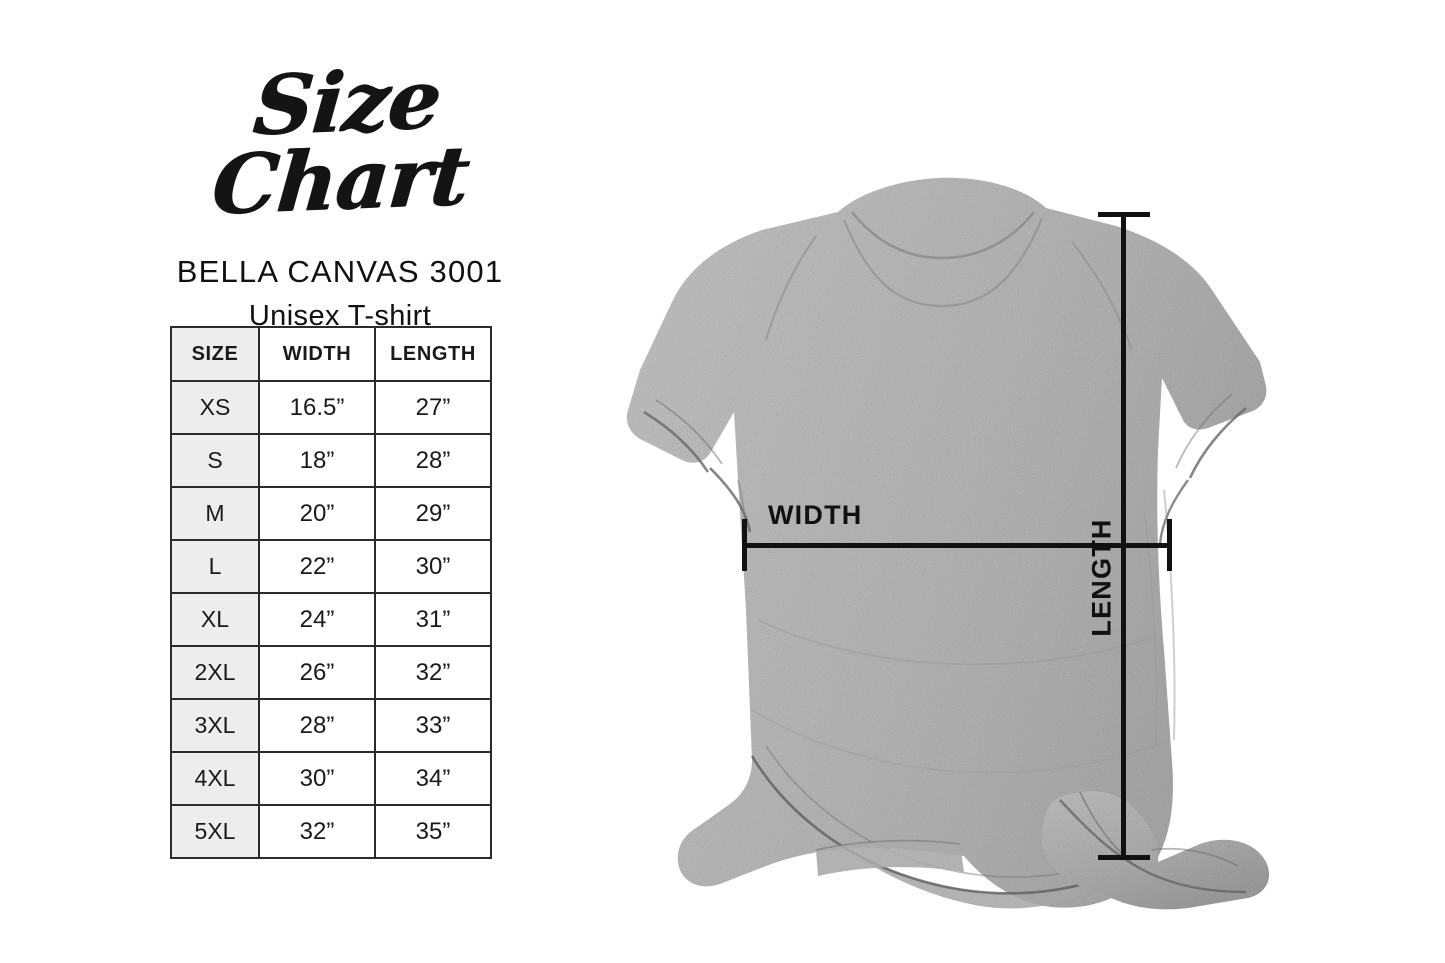 Image resolution: width=1445 pixels, height=963 pixels. Describe the element at coordinates (317, 831) in the screenshot. I see `cell-width: 32”` at that location.